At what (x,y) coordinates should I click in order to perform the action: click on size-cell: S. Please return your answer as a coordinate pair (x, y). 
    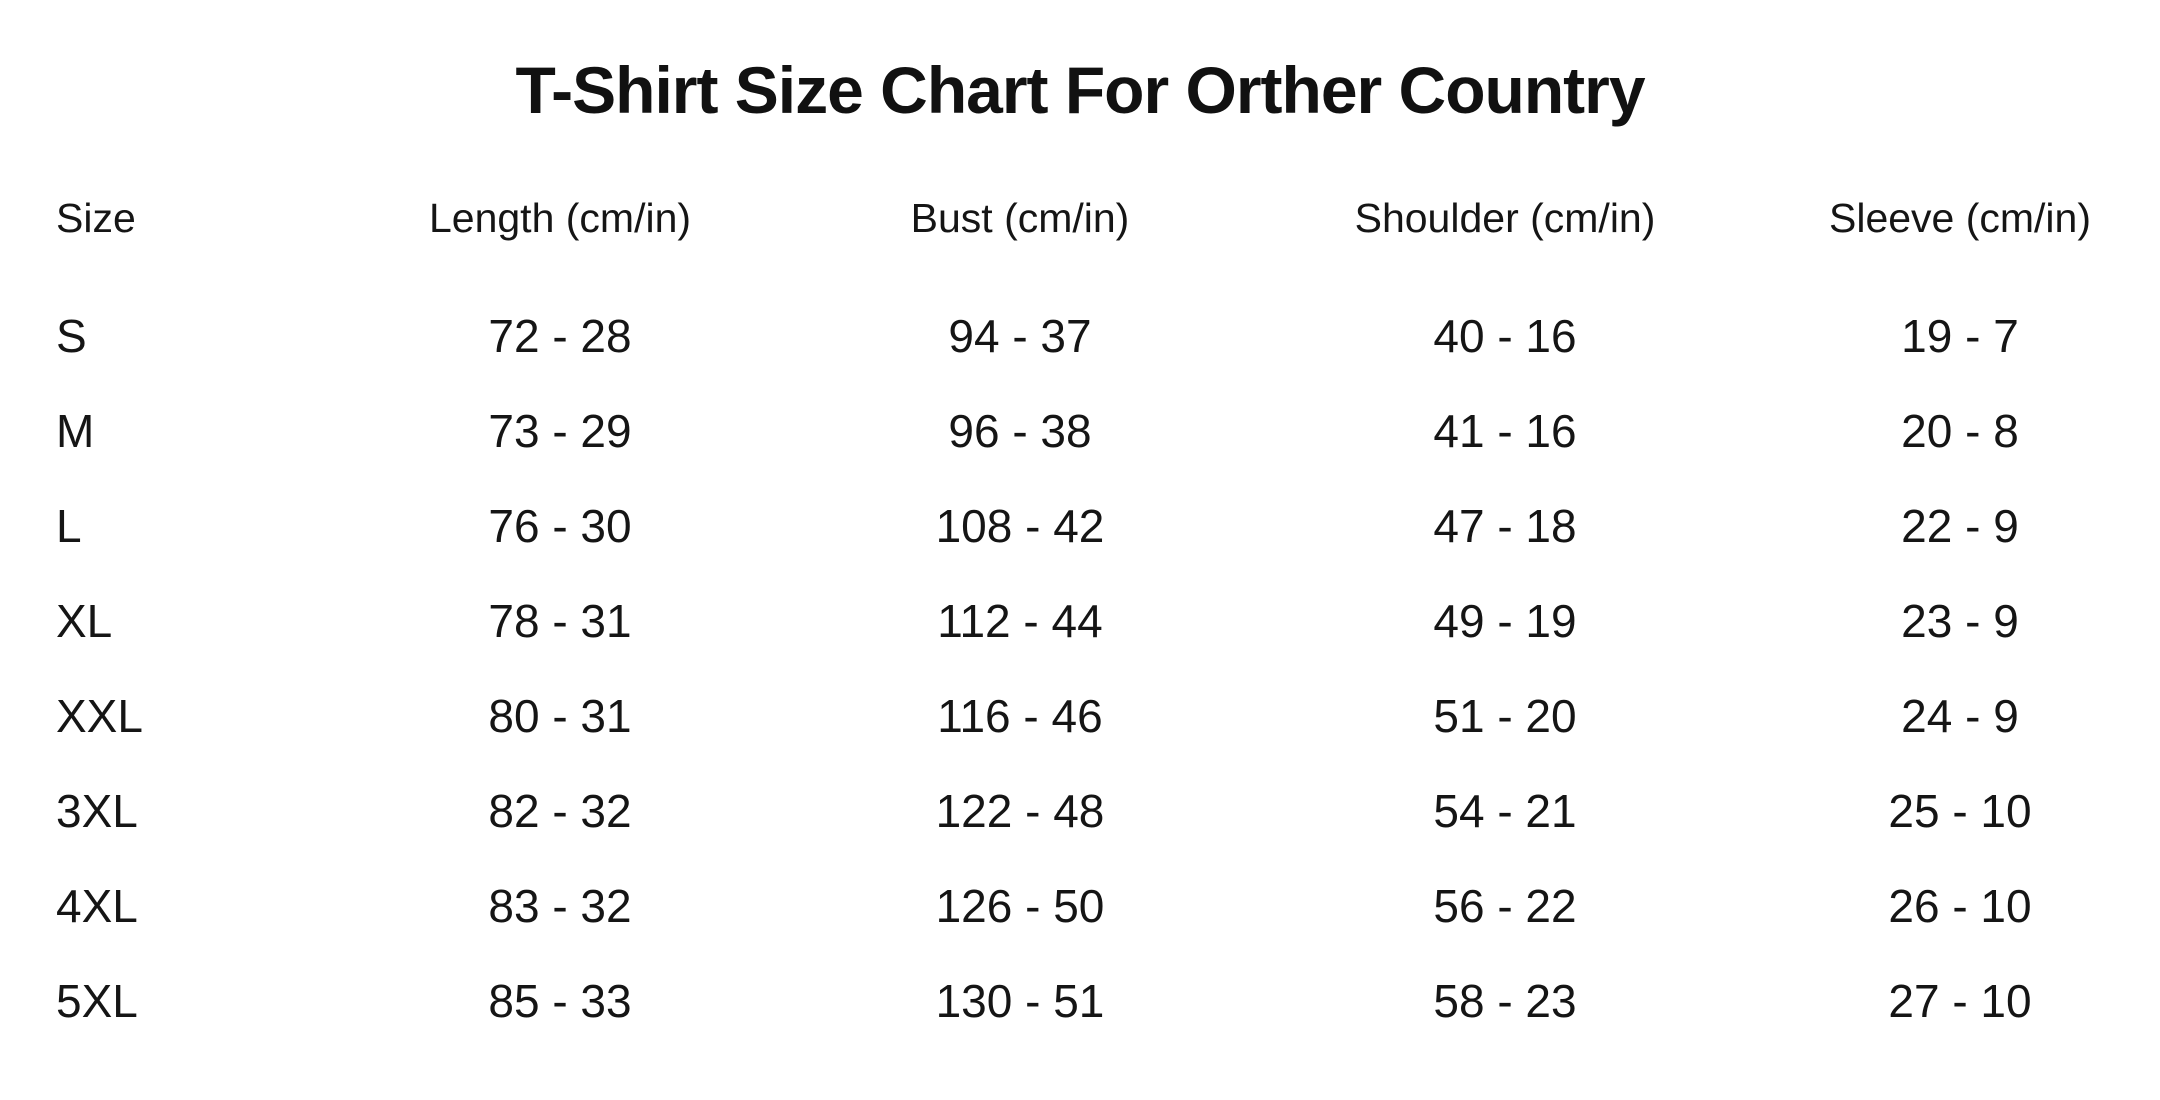
    Looking at the image, I should click on (71, 335).